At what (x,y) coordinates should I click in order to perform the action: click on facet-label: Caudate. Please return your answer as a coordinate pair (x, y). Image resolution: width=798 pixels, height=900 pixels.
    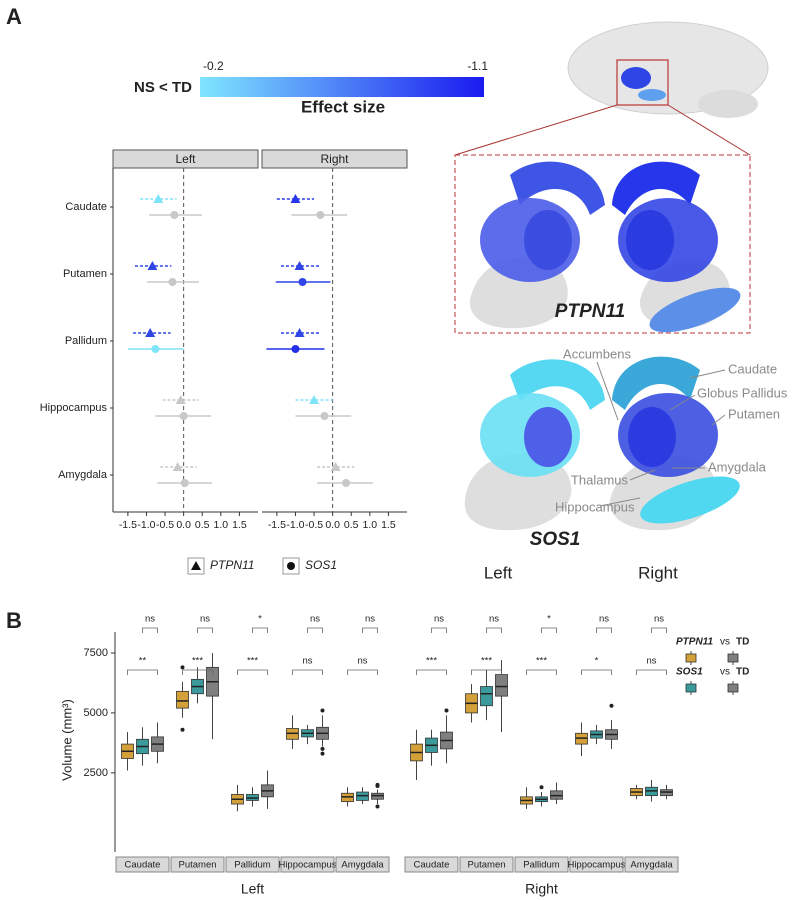
    Looking at the image, I should click on (143, 865).